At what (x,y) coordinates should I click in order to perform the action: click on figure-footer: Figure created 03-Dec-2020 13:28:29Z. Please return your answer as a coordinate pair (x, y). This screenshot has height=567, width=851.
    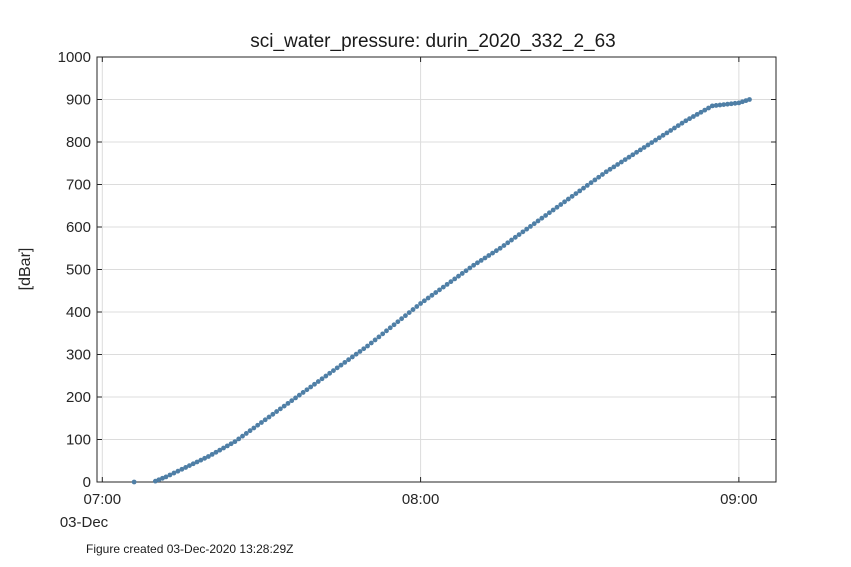
    Looking at the image, I should click on (190, 549).